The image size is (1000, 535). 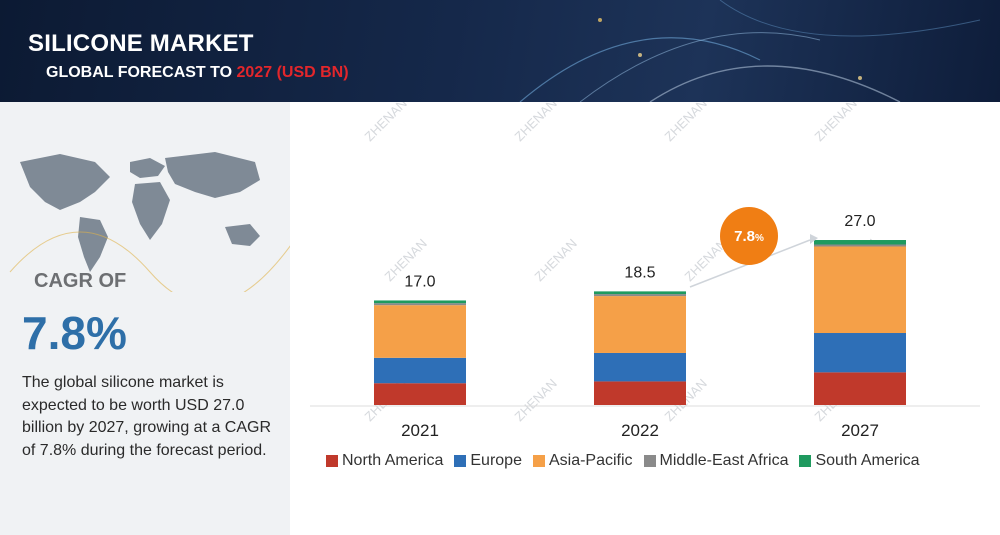 What do you see at coordinates (860, 430) in the screenshot?
I see `x-tick-label: 2027` at bounding box center [860, 430].